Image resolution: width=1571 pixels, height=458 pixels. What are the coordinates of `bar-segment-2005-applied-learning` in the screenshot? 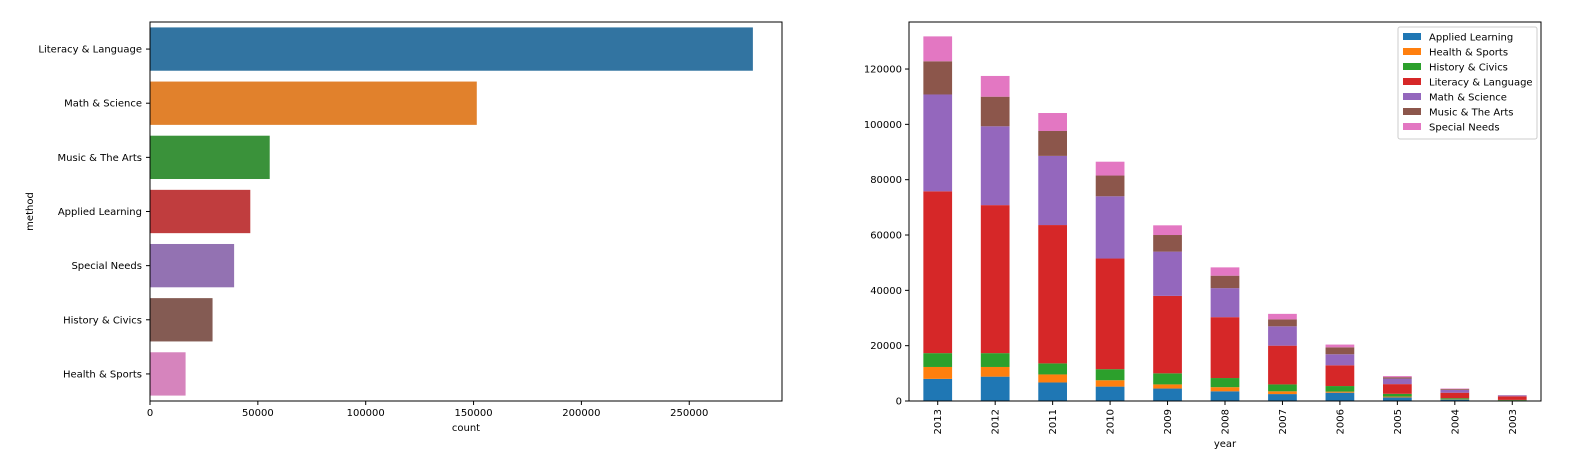 It's located at (1397, 399).